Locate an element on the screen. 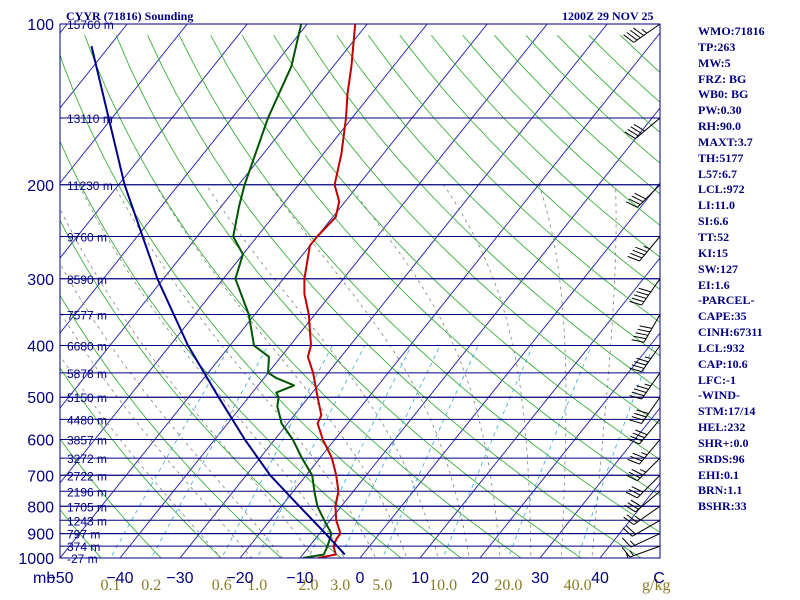 This screenshot has width=800, height=600. index-item: RH:90.0 is located at coordinates (719, 126).